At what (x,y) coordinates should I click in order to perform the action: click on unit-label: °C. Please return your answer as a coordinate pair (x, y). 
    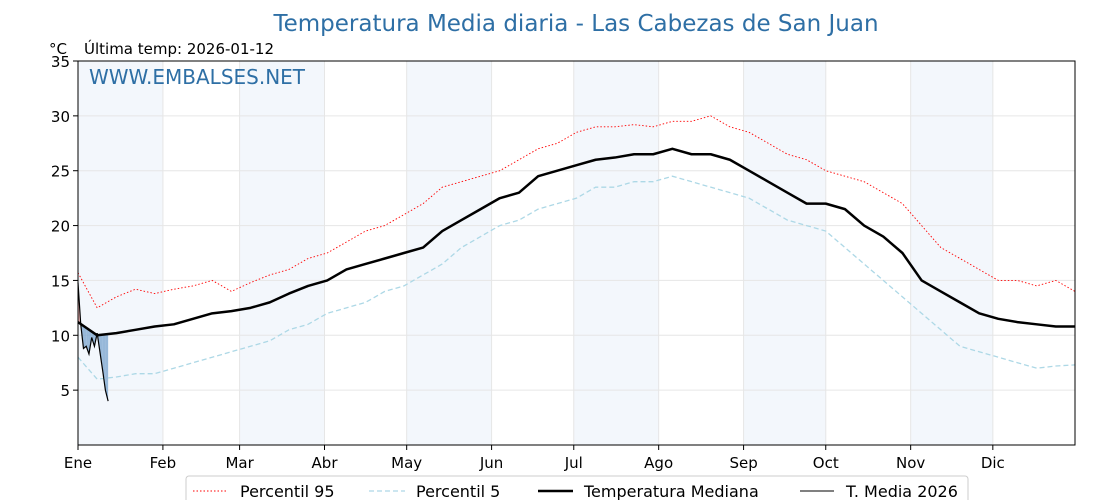
    Looking at the image, I should click on (58, 49).